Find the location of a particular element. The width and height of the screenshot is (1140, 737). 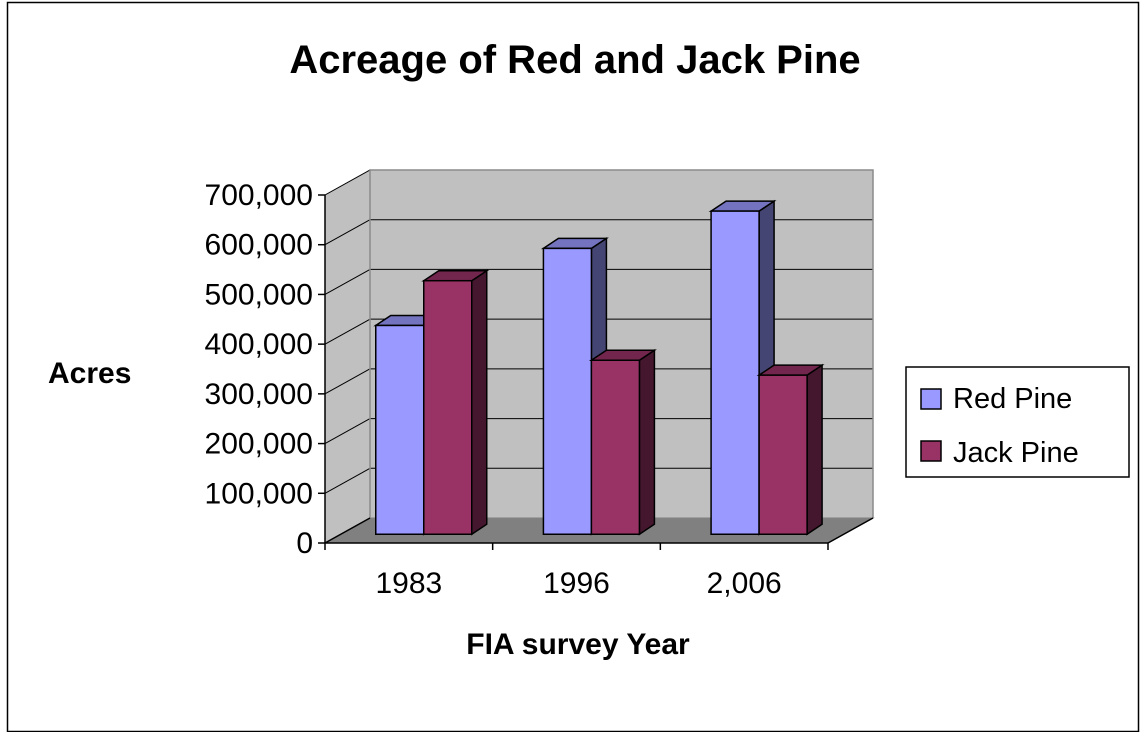

x-tick-label: 1996 is located at coordinates (576, 583).